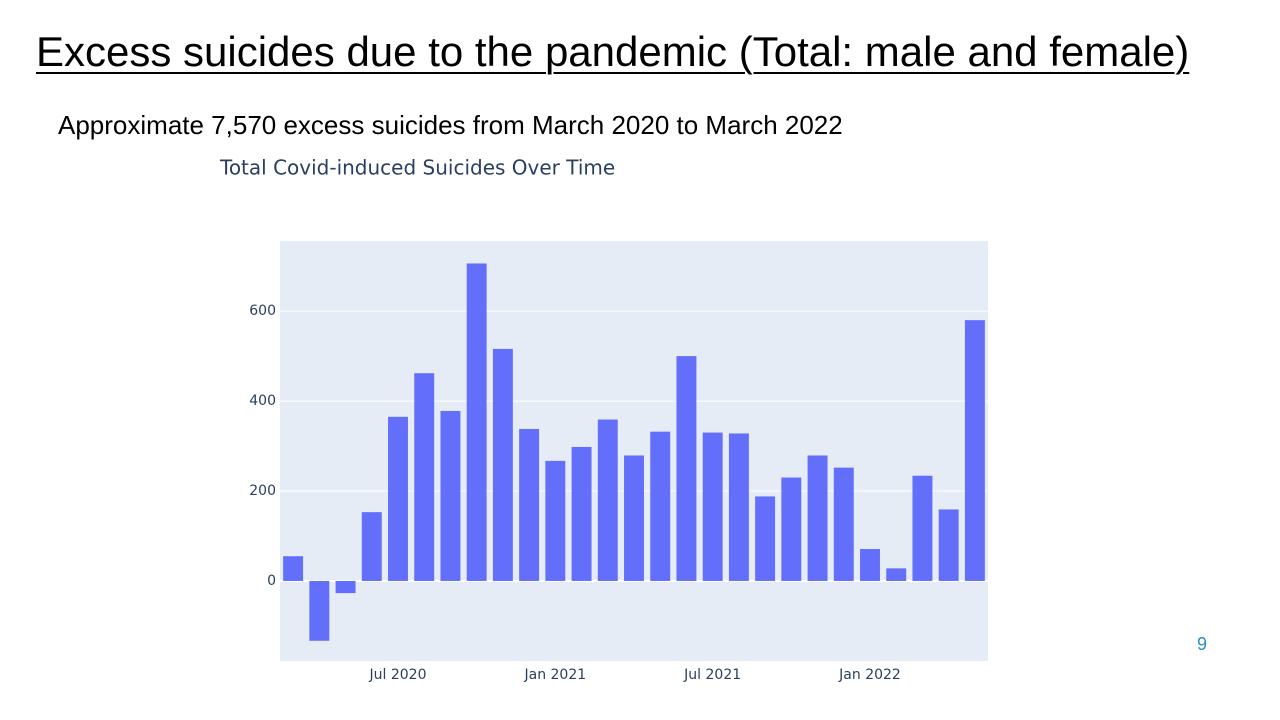  What do you see at coordinates (712, 675) in the screenshot?
I see `x-tick-label: Jul 2021` at bounding box center [712, 675].